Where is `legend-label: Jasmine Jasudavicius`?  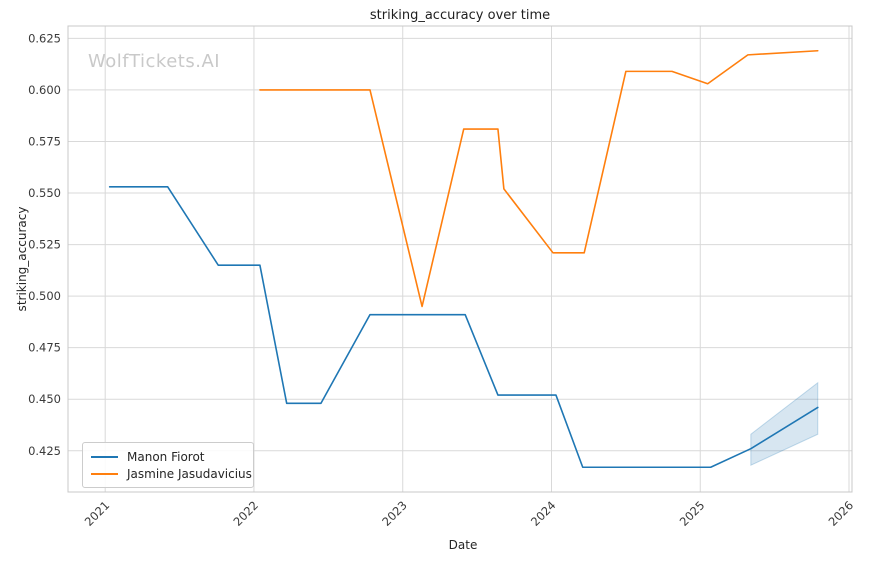 legend-label: Jasmine Jasudavicius is located at coordinates (189, 473).